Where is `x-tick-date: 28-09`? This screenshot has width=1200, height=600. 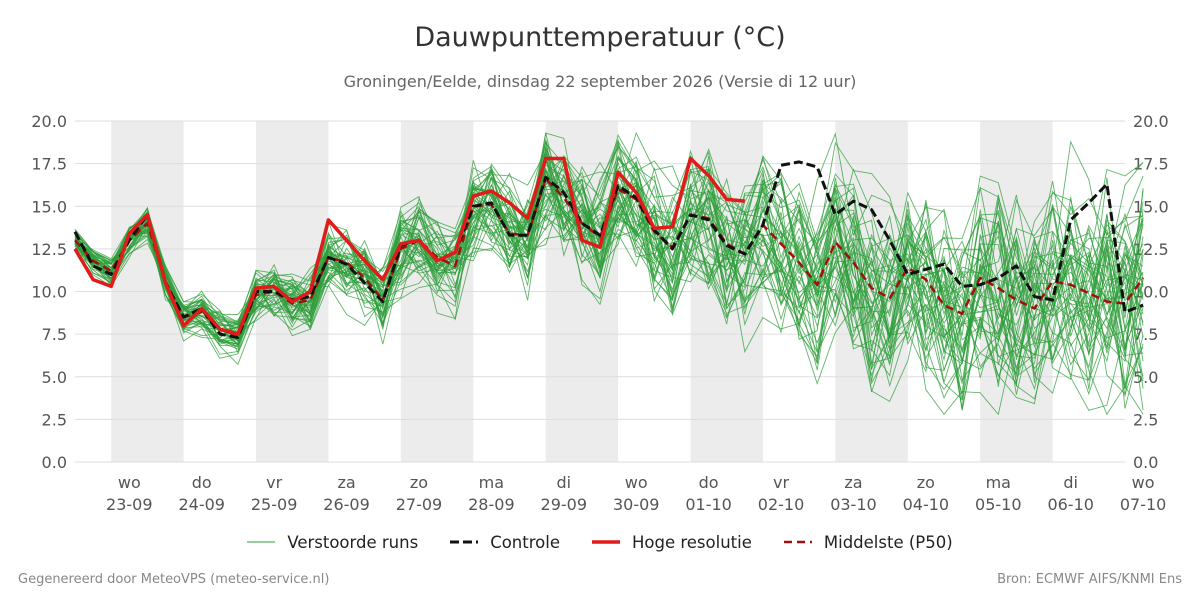 x-tick-date: 28-09 is located at coordinates (491, 504).